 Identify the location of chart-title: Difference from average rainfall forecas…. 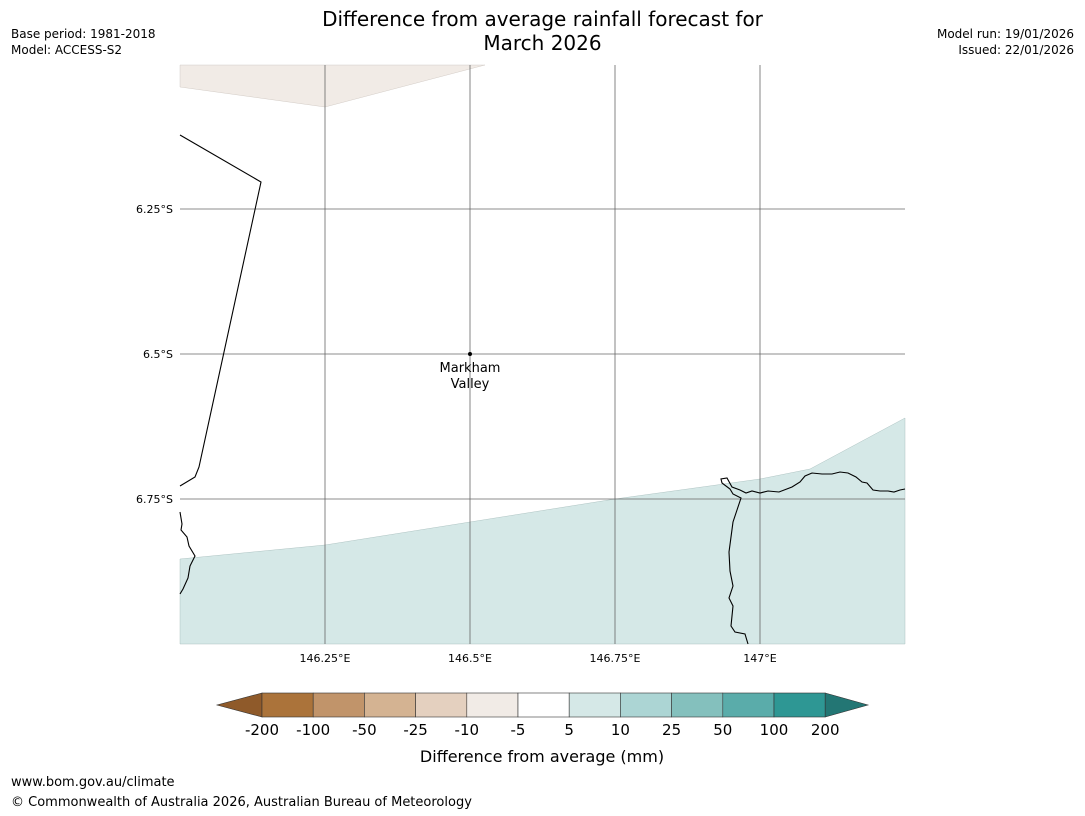
(542, 31).